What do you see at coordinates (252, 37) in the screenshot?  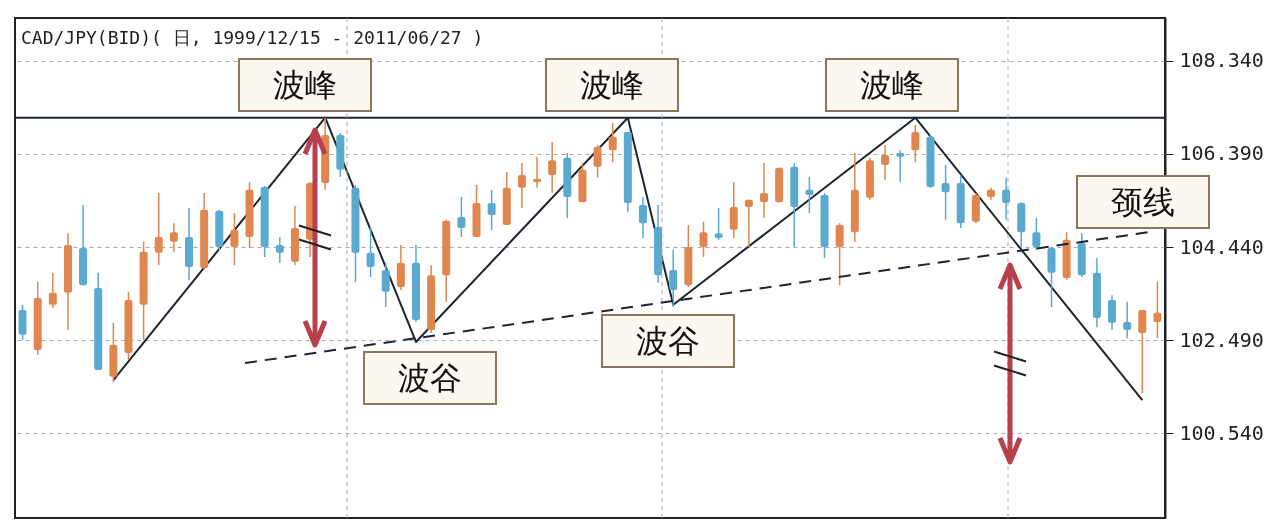 I see `text: CAD/JPY(BID)( 日, 1999/12/15 - 2011/06/27 )` at bounding box center [252, 37].